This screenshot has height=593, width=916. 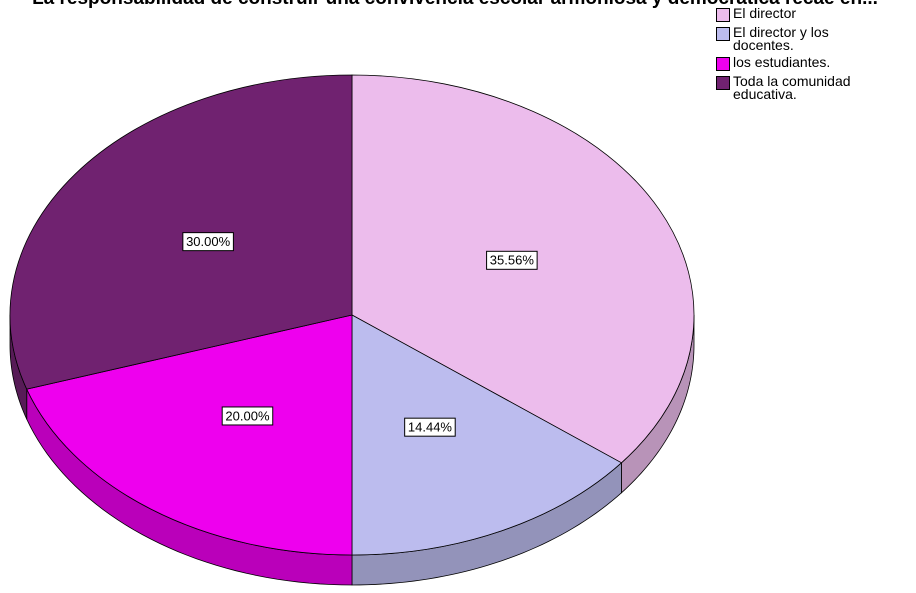 I want to click on legend-entry: El director, so click(x=809, y=13).